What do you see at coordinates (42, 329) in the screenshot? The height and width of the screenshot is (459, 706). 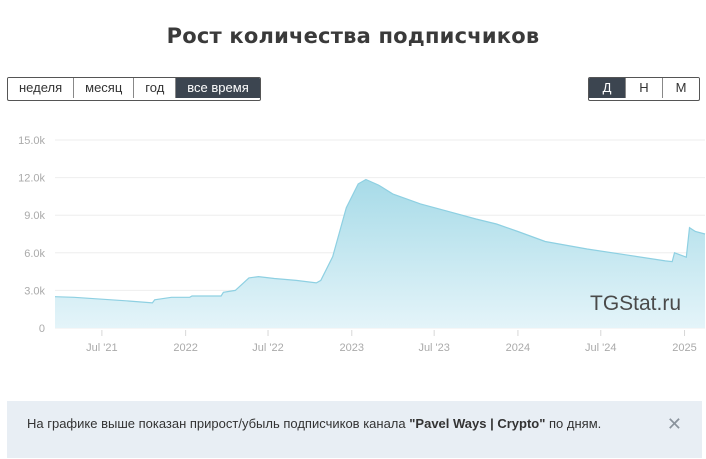 I see `y-tick-label: 0` at bounding box center [42, 329].